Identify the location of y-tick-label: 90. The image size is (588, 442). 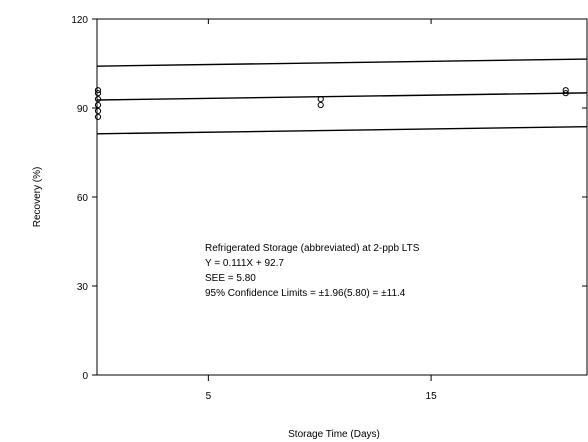
(83, 109).